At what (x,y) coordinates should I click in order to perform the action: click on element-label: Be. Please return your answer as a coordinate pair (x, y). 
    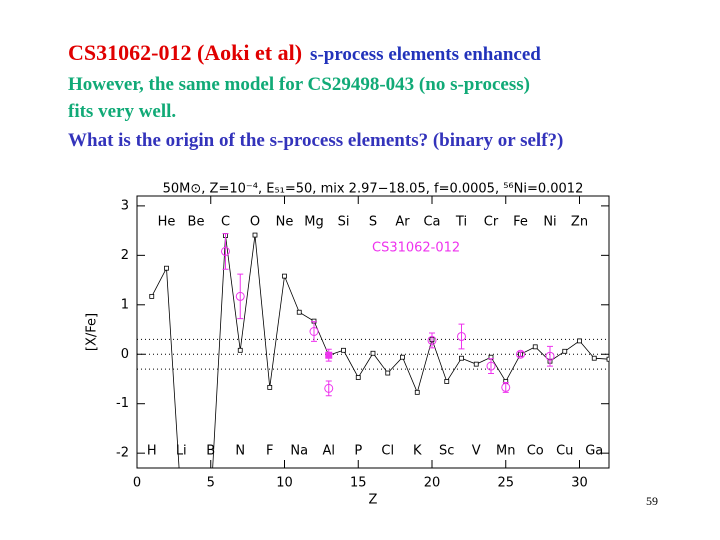
    Looking at the image, I should click on (196, 222).